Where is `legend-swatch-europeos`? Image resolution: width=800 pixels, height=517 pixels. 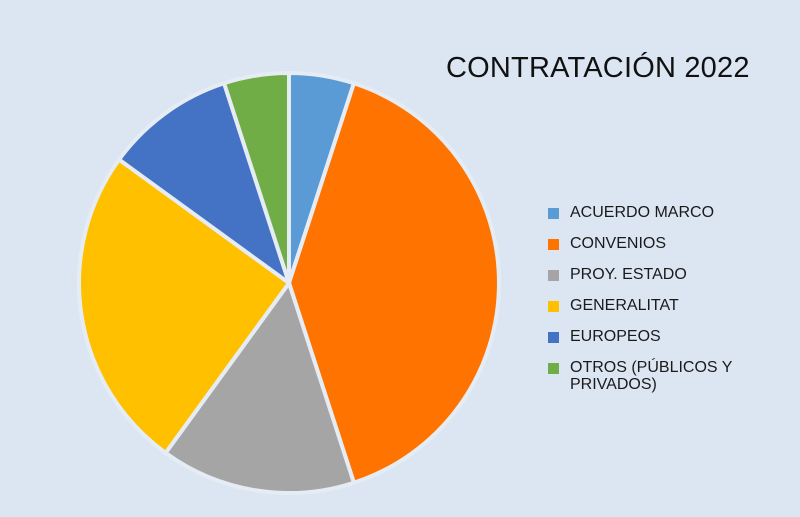
legend-swatch-europeos is located at coordinates (553, 337).